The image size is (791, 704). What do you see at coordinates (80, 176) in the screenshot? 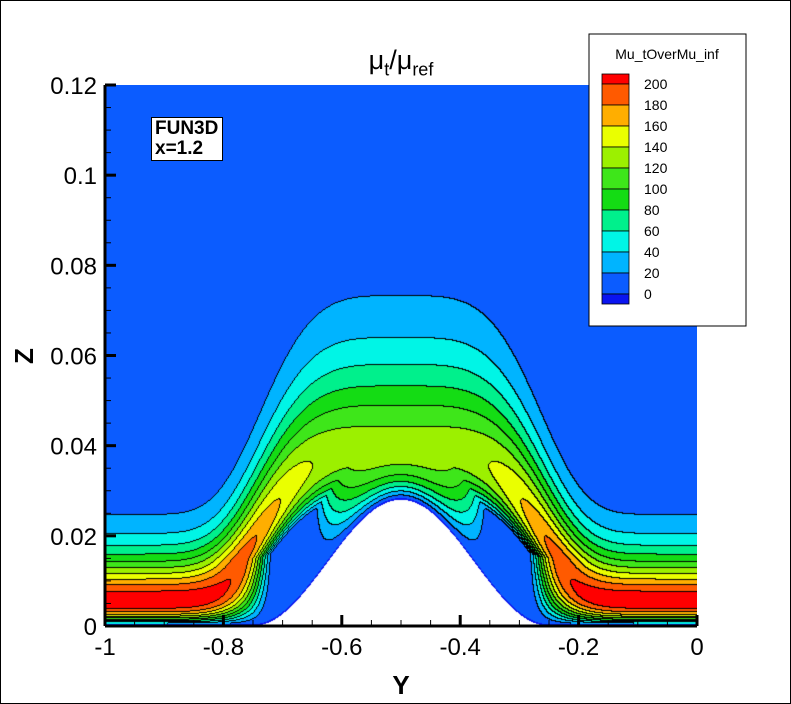
I see `y-tick-label: 0.1` at bounding box center [80, 176].